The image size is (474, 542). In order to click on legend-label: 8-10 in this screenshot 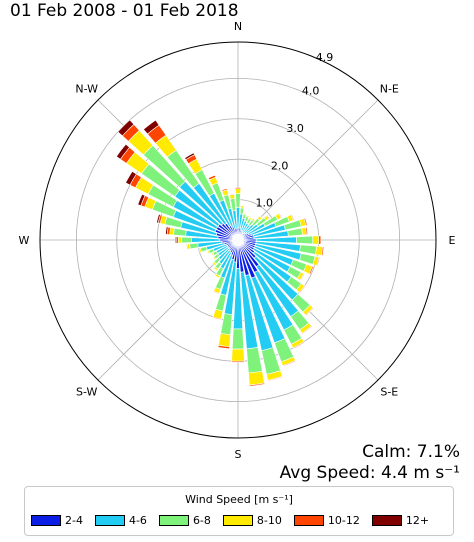, I will do `click(269, 520)`.